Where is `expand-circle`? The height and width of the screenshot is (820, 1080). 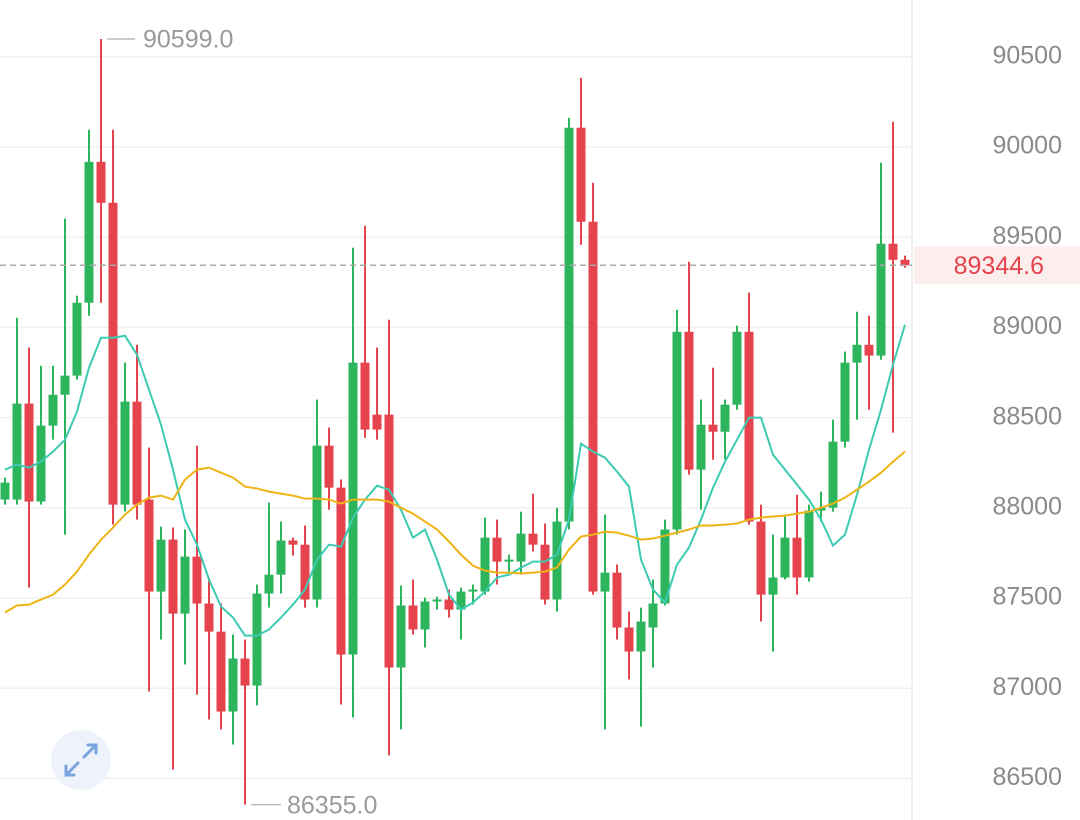
expand-circle is located at coordinates (81, 760).